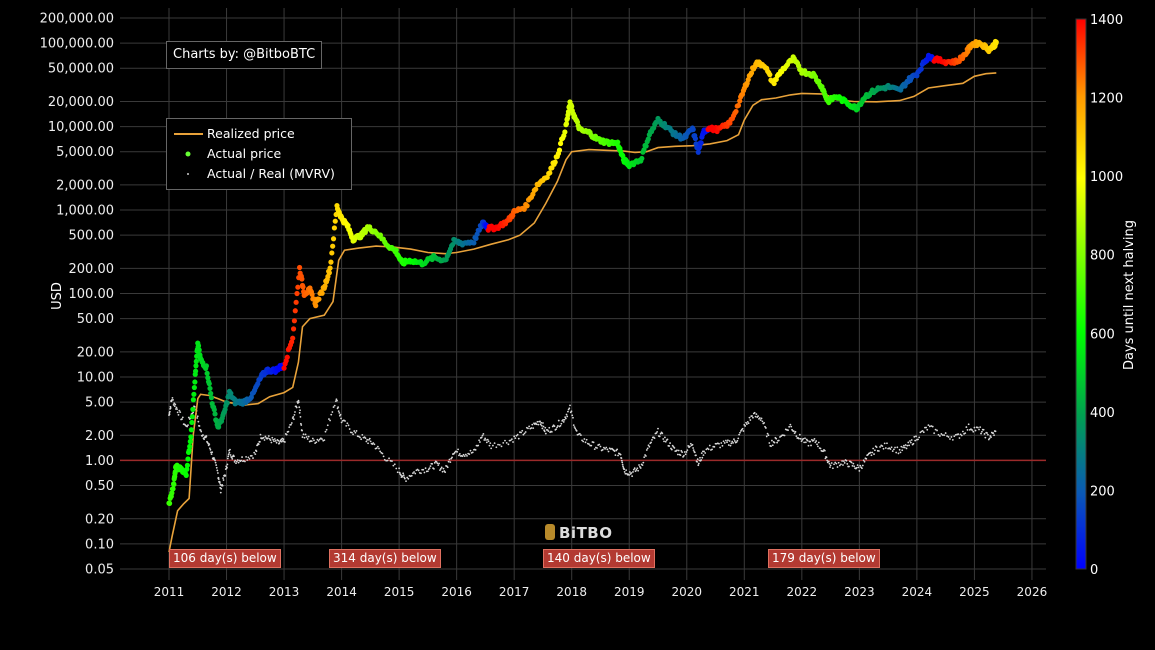  What do you see at coordinates (188, 154) in the screenshot?
I see `dot-swatch-icon` at bounding box center [188, 154].